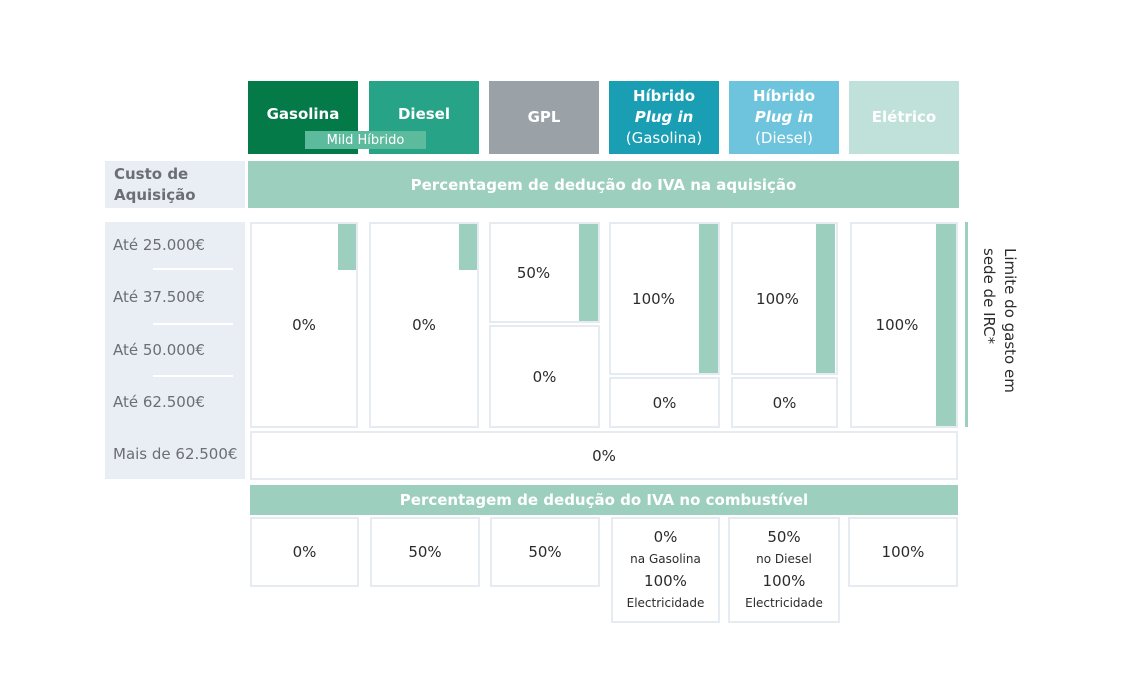  I want to click on fuel-gpl-value: 50%, so click(545, 552).